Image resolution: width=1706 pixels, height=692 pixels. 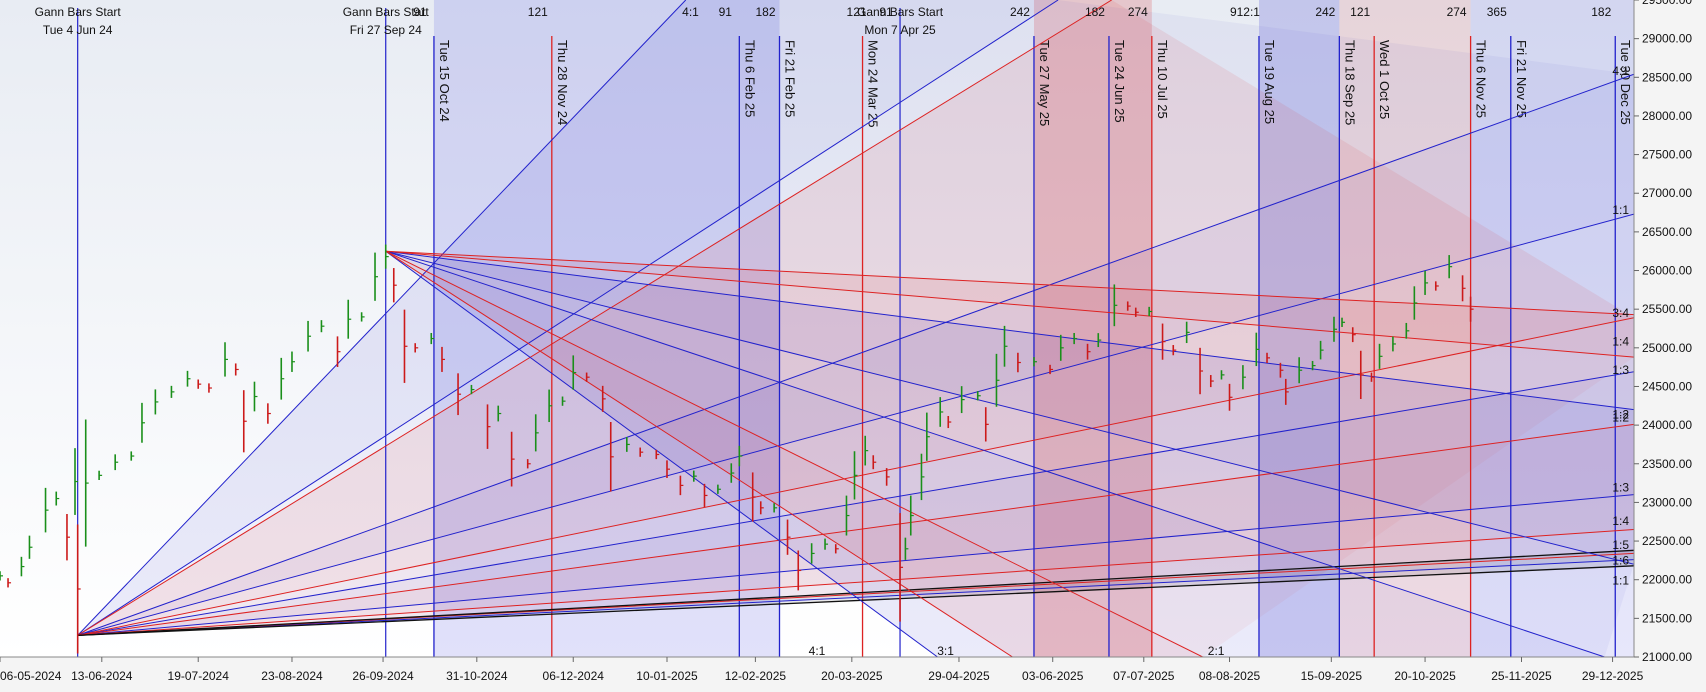 I want to click on x-tick-label: 07-07-2025, so click(x=1144, y=676).